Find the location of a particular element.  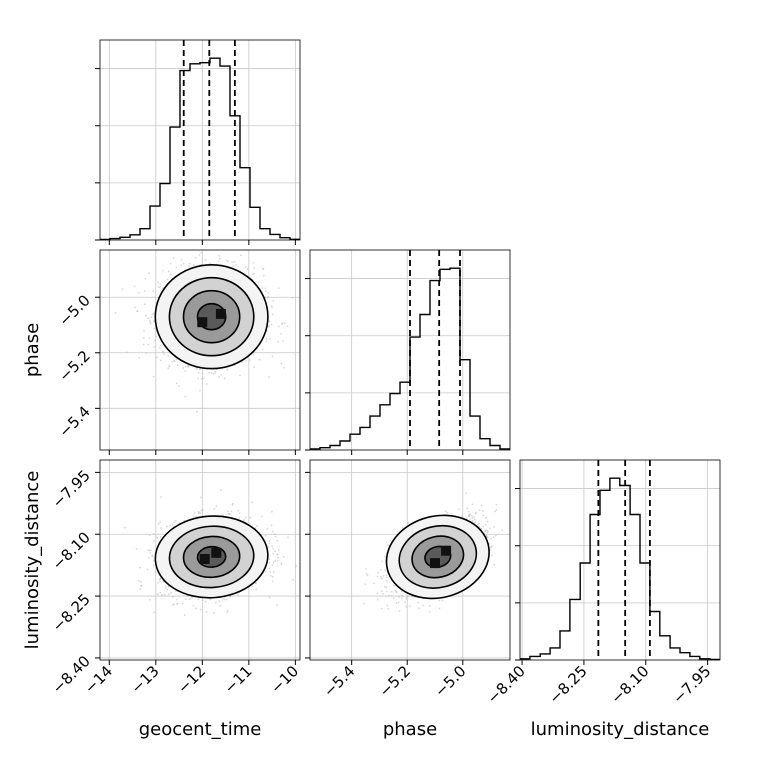

histogram-step-line is located at coordinates (200, 149).